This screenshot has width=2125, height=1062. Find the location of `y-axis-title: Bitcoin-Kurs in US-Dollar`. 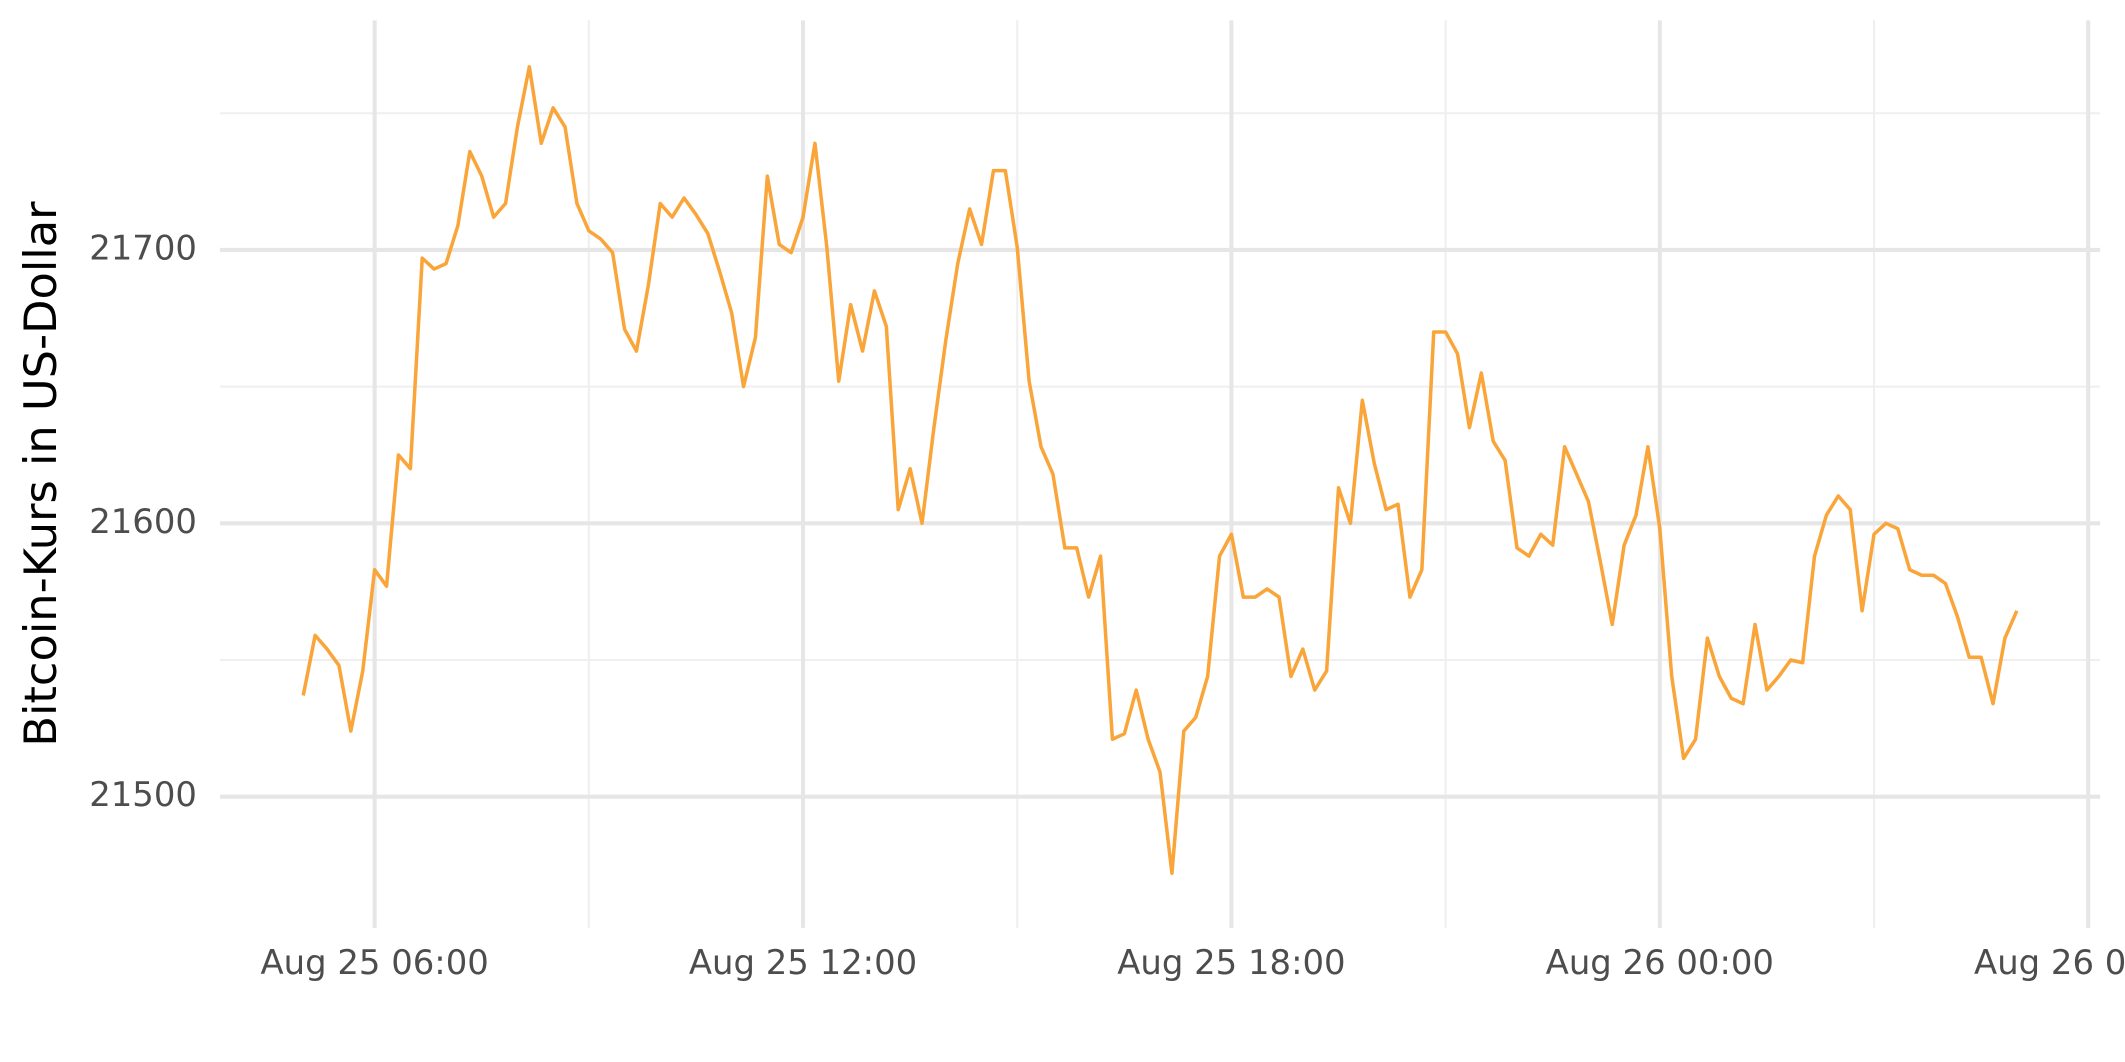

y-axis-title: Bitcoin-Kurs in US-Dollar is located at coordinates (41, 474).